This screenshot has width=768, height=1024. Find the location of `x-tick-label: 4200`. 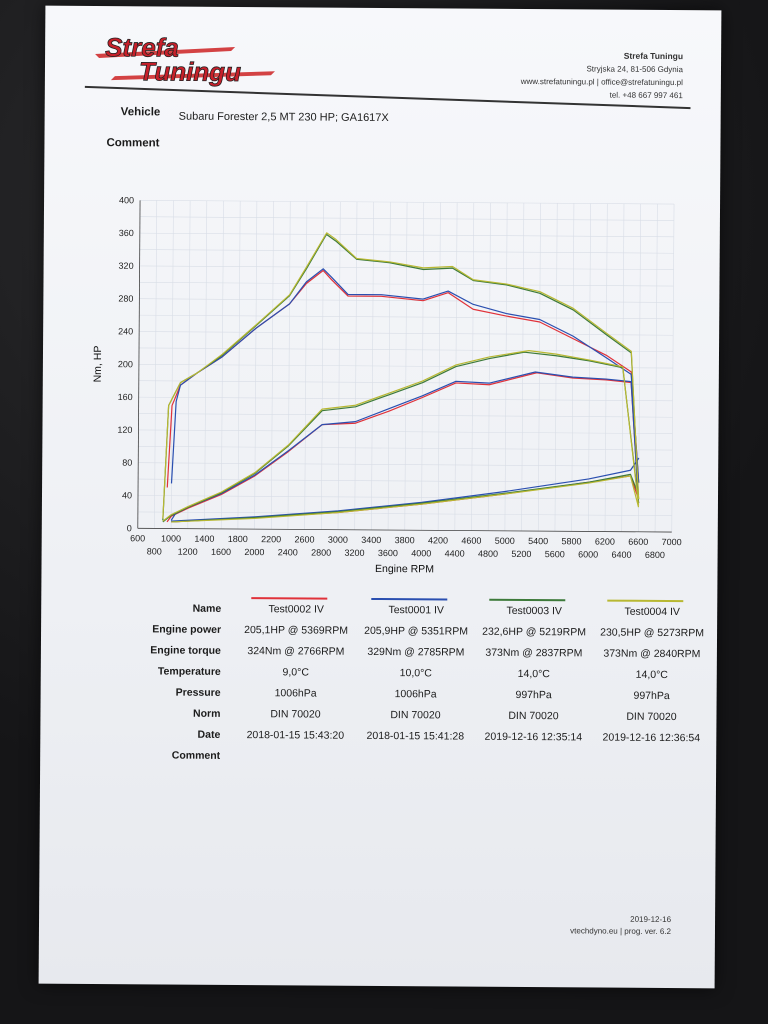

x-tick-label: 4200 is located at coordinates (438, 540).